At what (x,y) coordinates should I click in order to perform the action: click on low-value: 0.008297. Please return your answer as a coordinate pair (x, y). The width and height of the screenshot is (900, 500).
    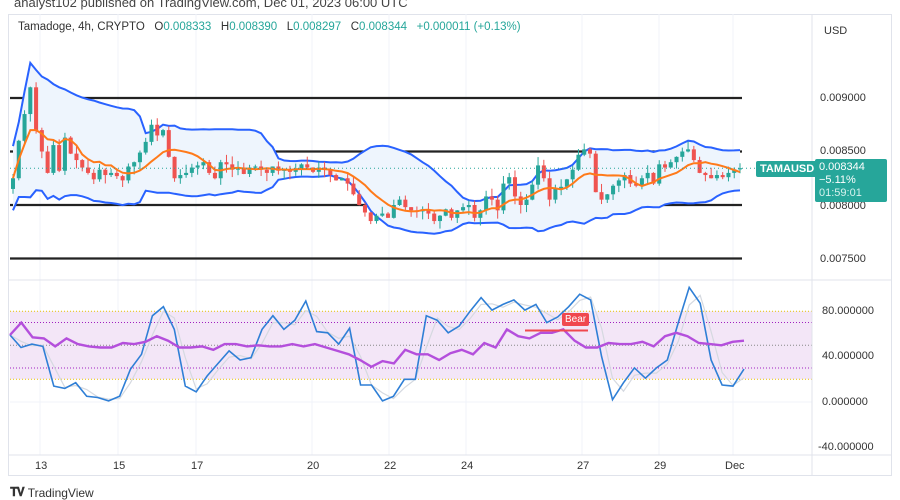
    Looking at the image, I should click on (317, 27).